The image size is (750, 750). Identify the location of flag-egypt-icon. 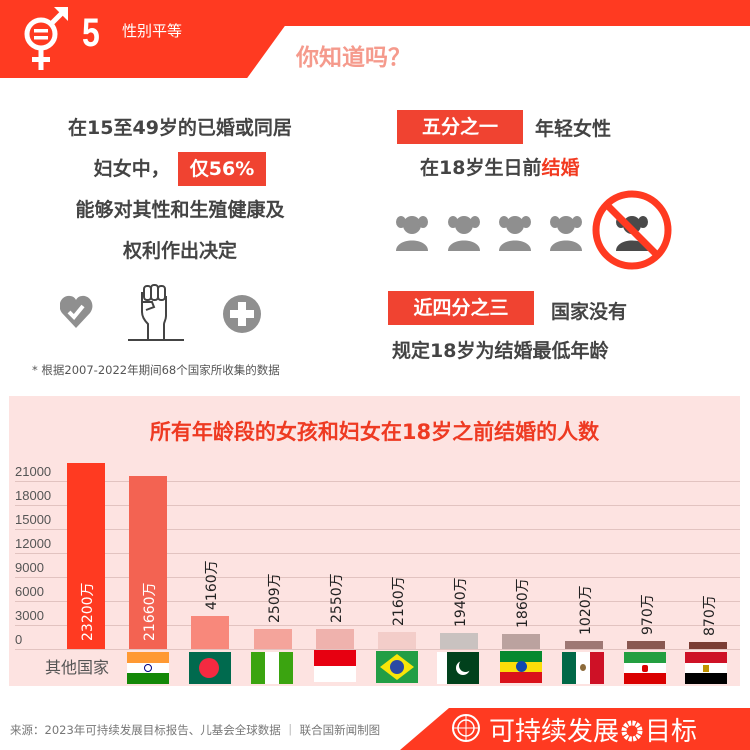
(706, 668).